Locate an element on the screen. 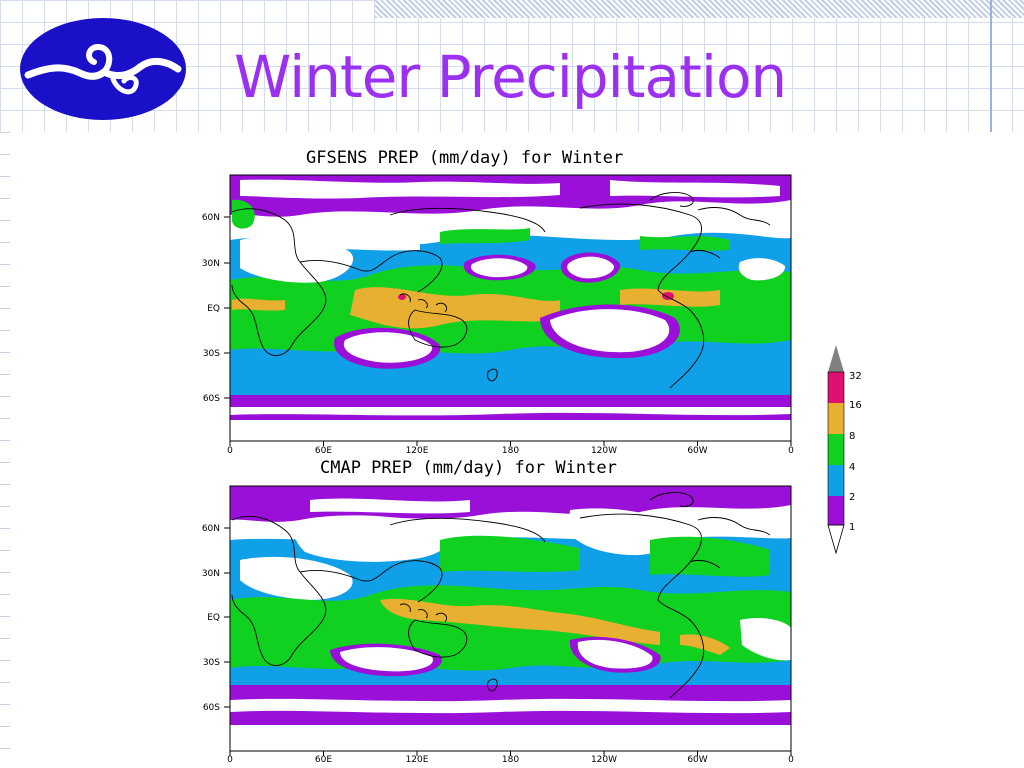 Image resolution: width=1024 pixels, height=768 pixels. color-legend: 32 16 8 4 2 1 is located at coordinates (844, 450).